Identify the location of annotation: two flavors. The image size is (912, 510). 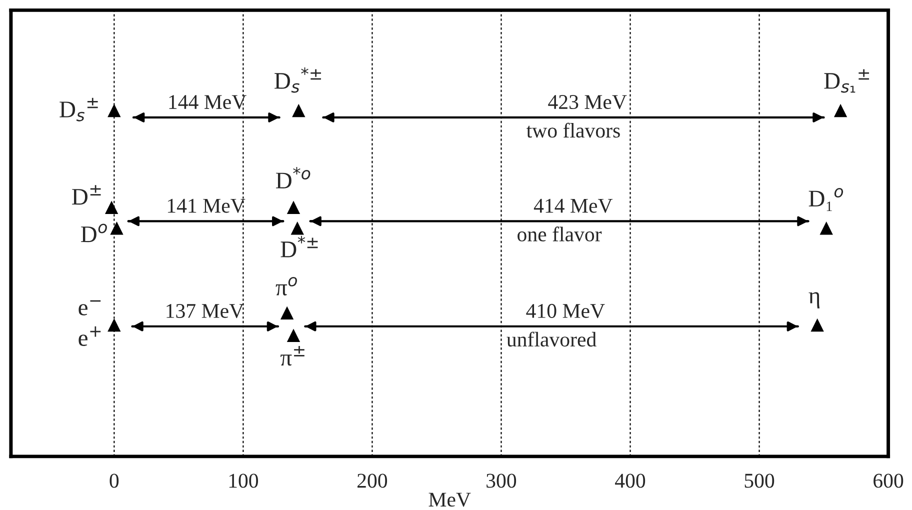
(573, 130).